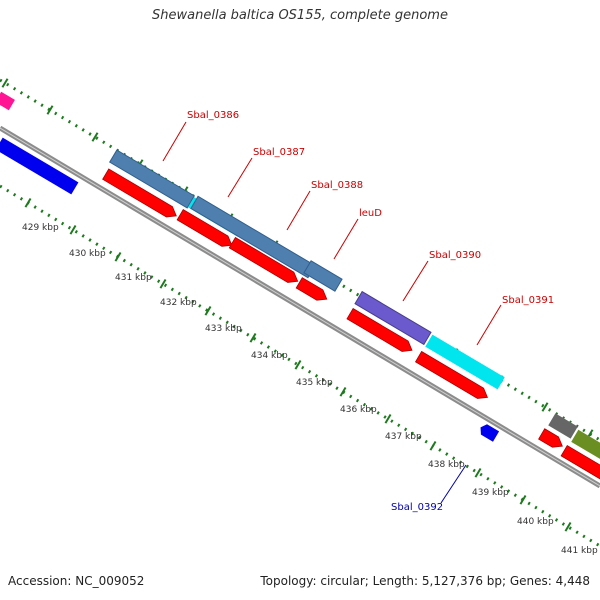 Image resolution: width=600 pixels, height=600 pixels. What do you see at coordinates (446, 465) in the screenshot?
I see `kbp-label: 438 kbp` at bounding box center [446, 465].